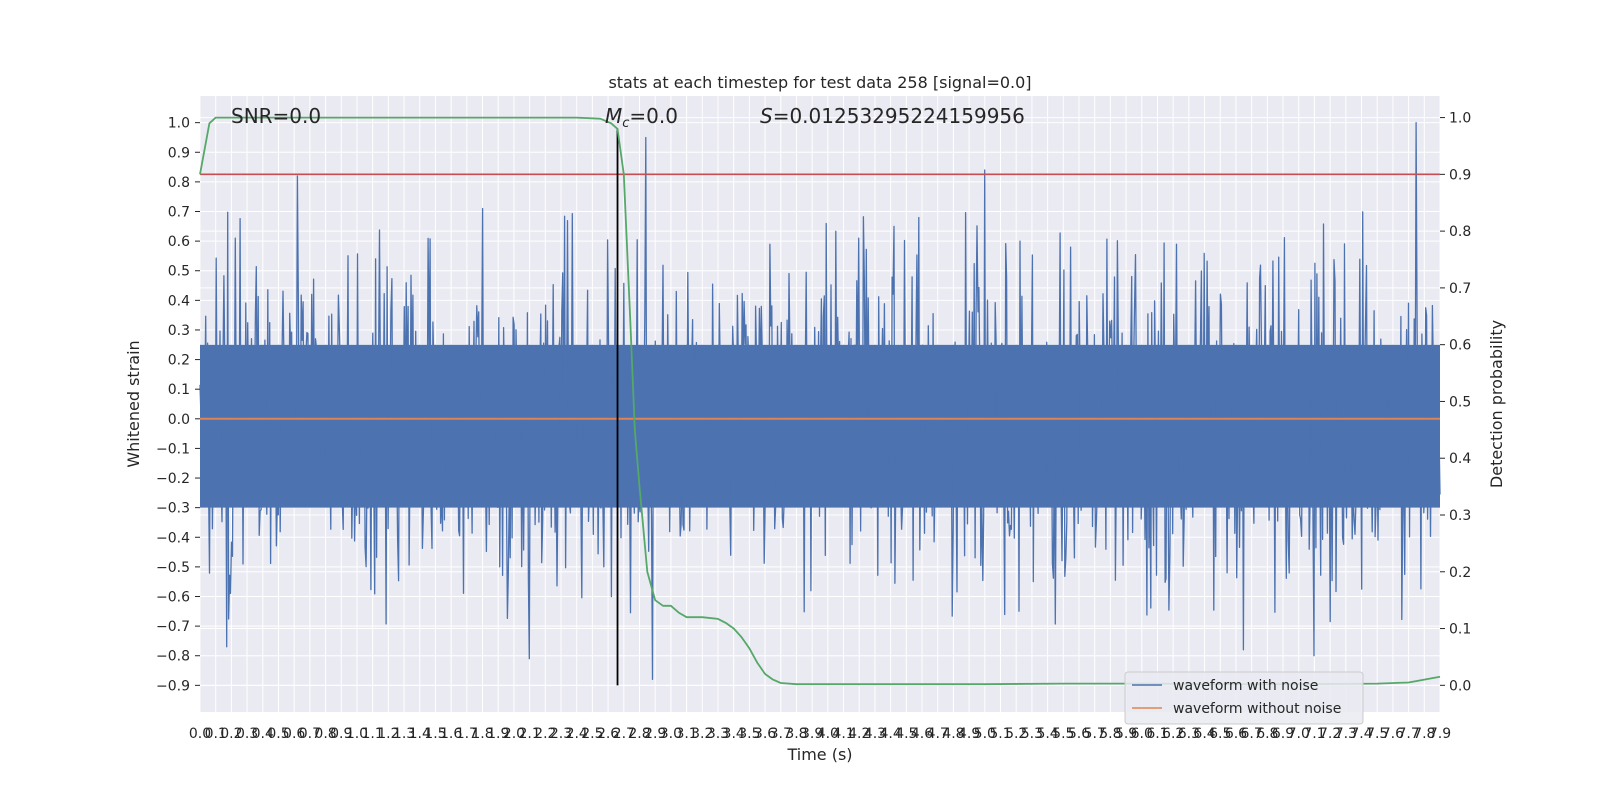  I want to click on y2-tick-label: 0.4, so click(1460, 459).